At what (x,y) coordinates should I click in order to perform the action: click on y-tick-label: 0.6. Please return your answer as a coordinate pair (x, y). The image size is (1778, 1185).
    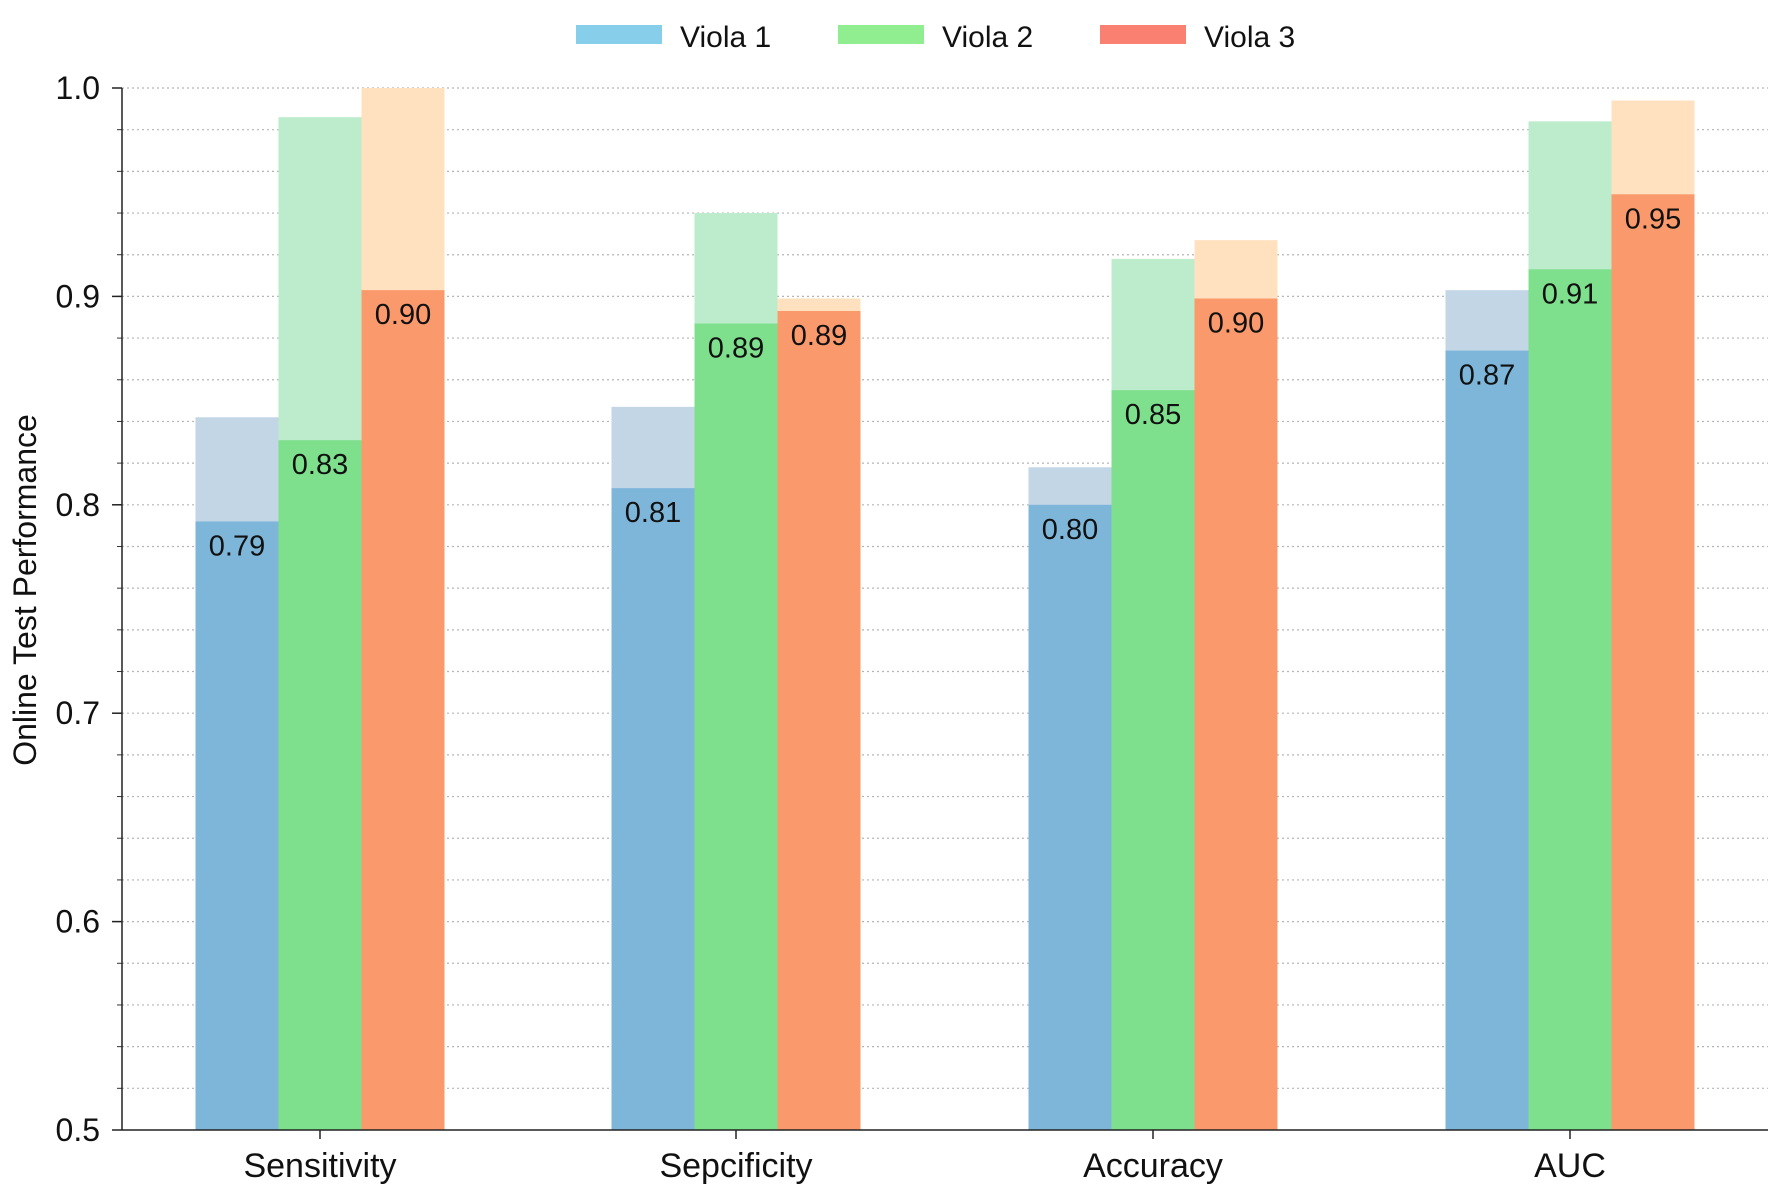
    Looking at the image, I should click on (78, 922).